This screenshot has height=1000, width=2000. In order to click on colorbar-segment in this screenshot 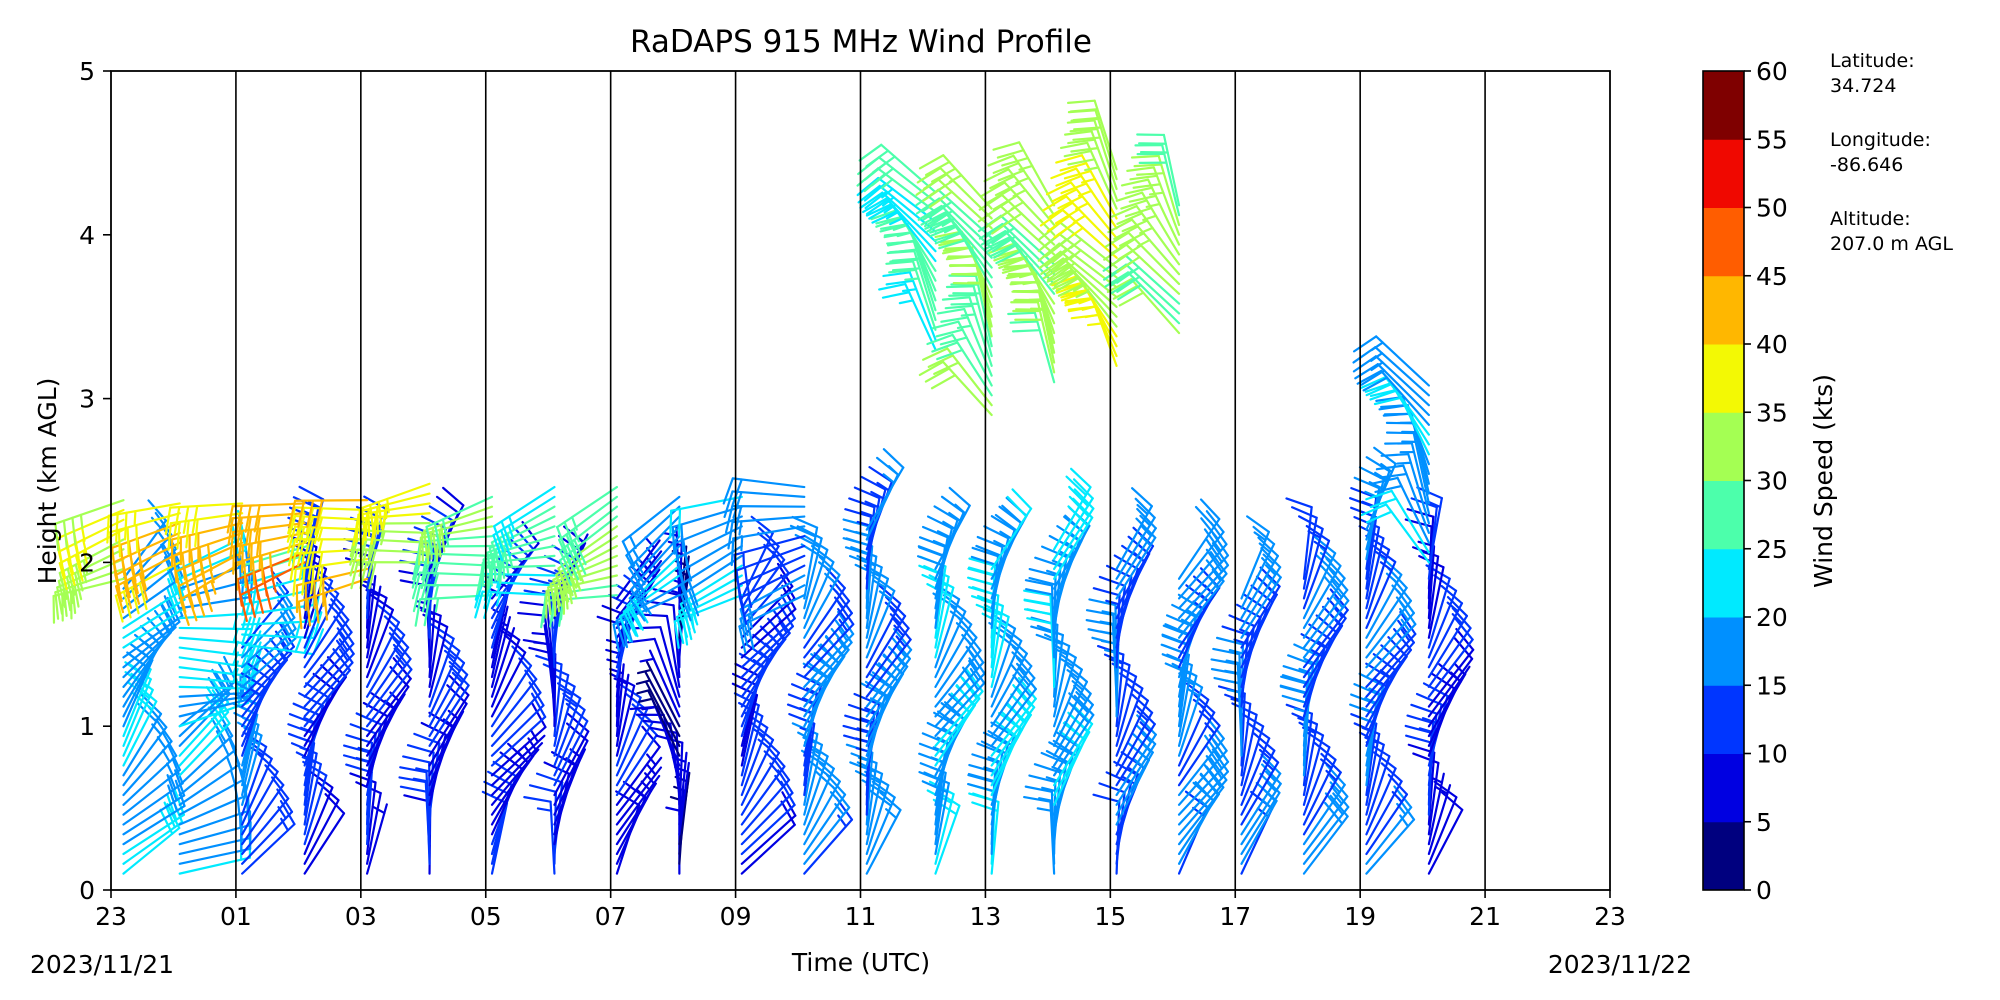, I will do `click(1723, 583)`.